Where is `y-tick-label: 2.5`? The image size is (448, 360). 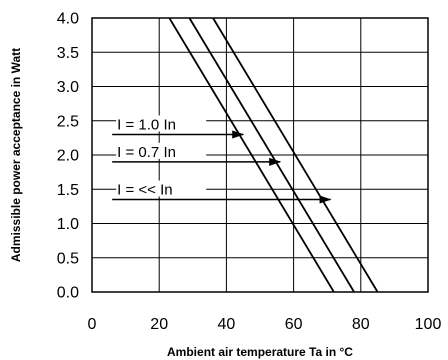
y-tick-label: 2.5 is located at coordinates (68, 121).